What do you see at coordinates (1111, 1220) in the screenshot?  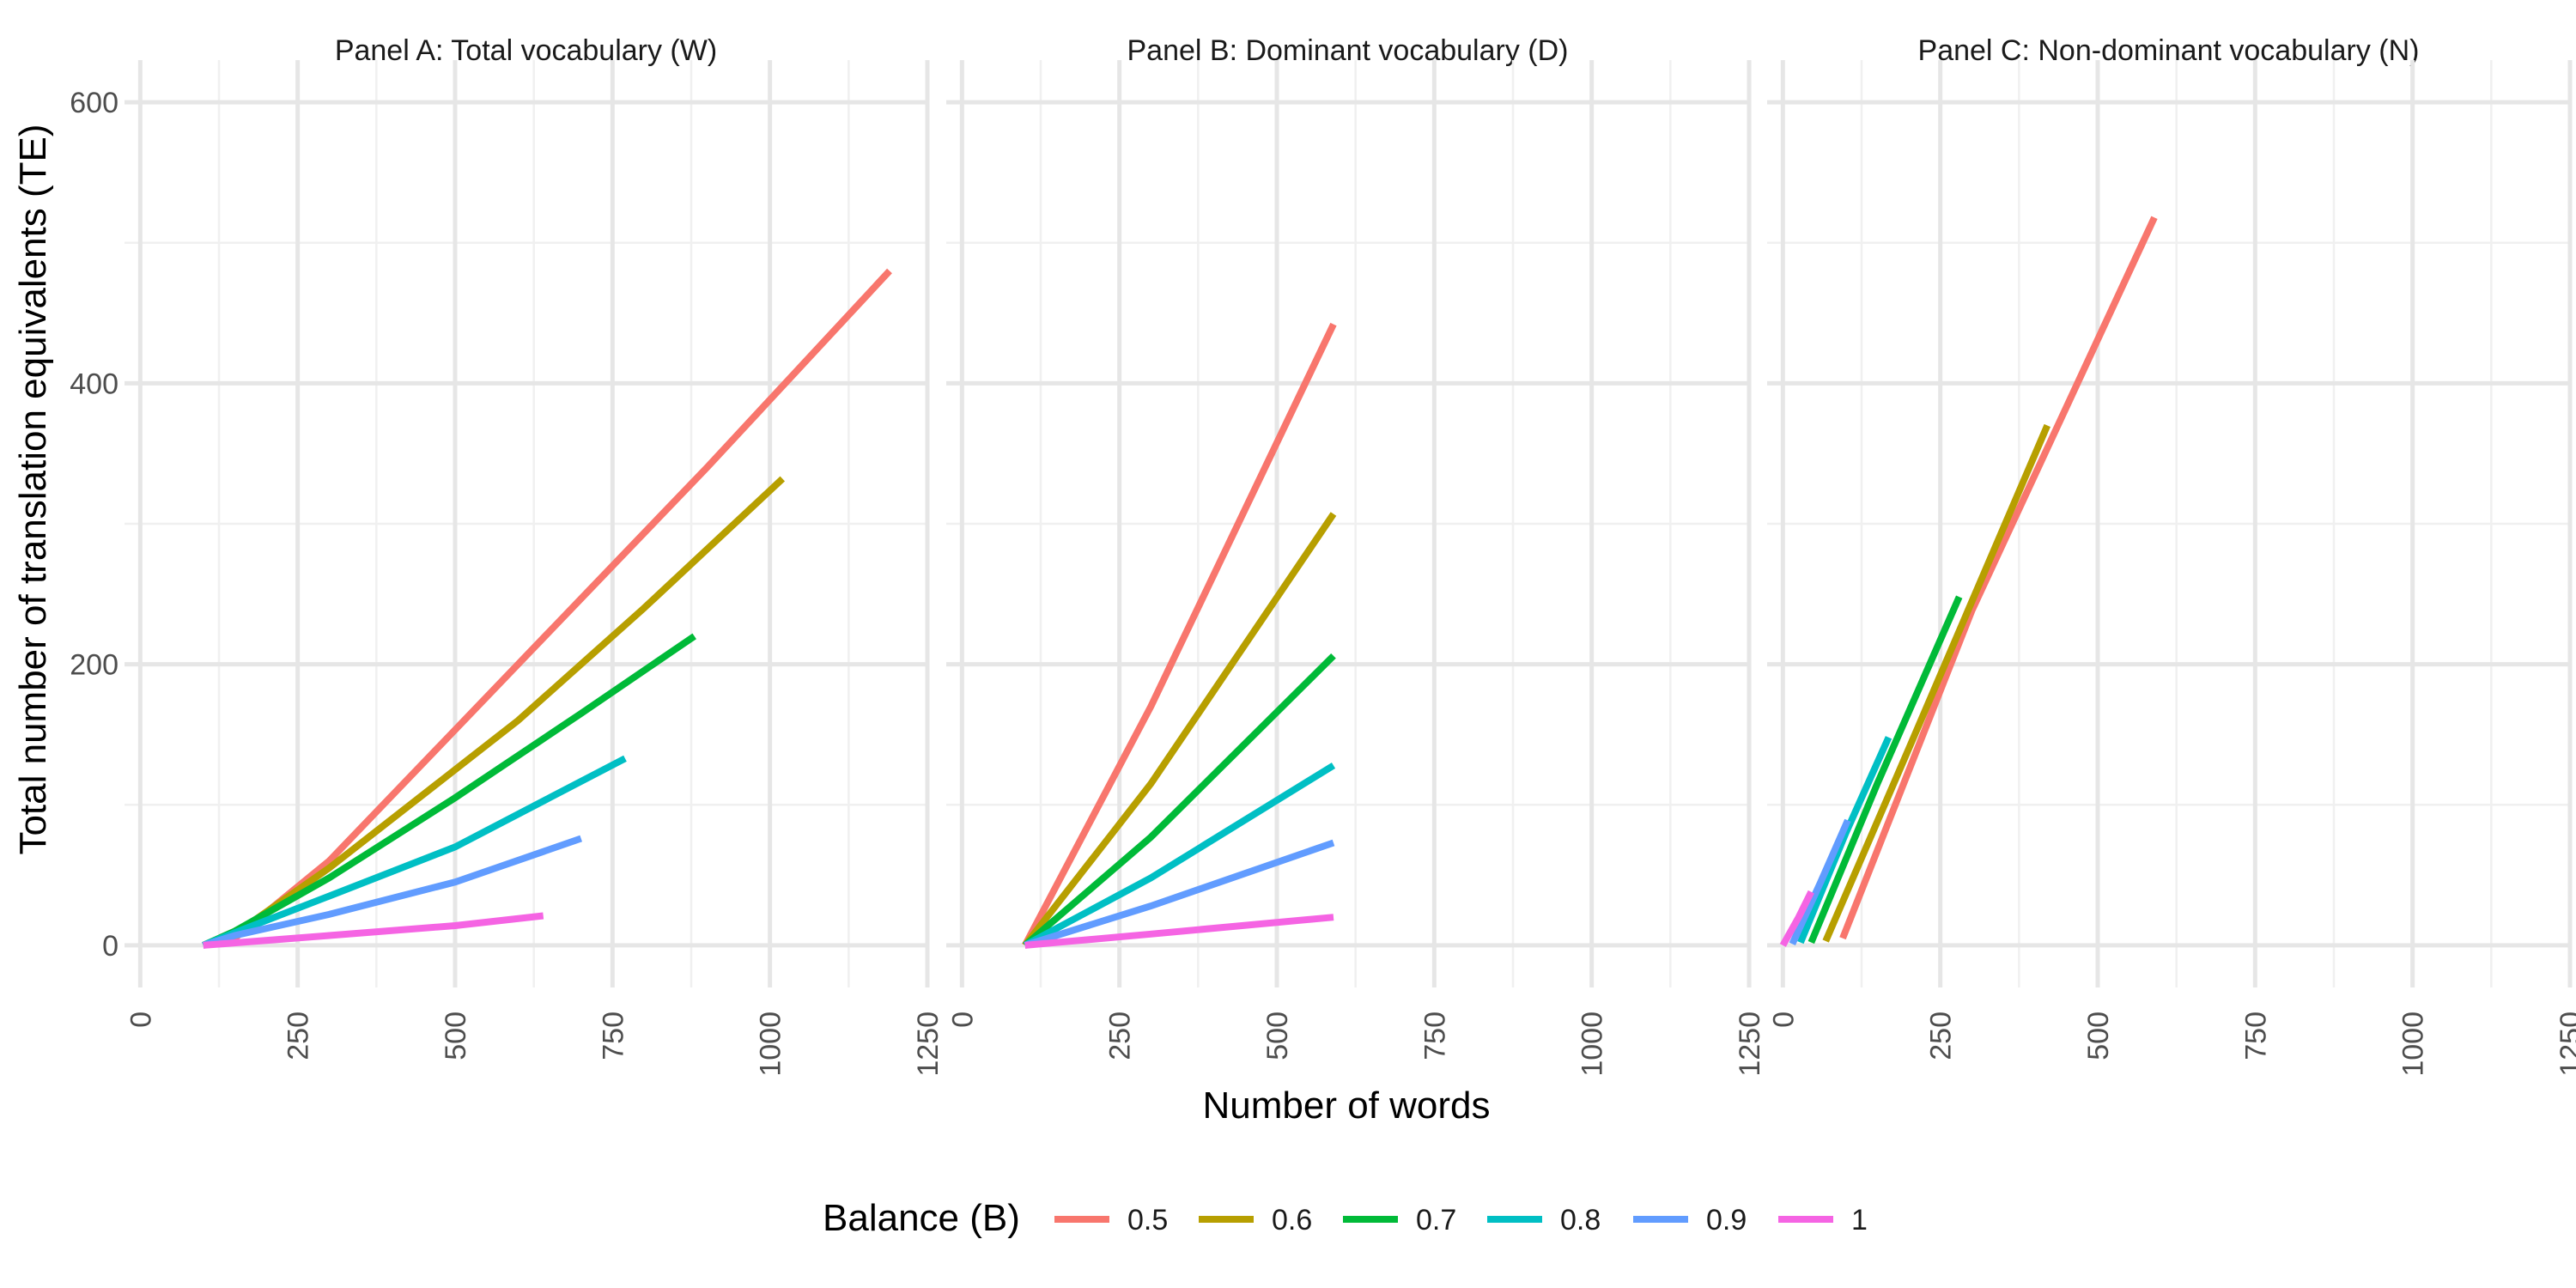 I see `legend-item-0.5: 0.5` at bounding box center [1111, 1220].